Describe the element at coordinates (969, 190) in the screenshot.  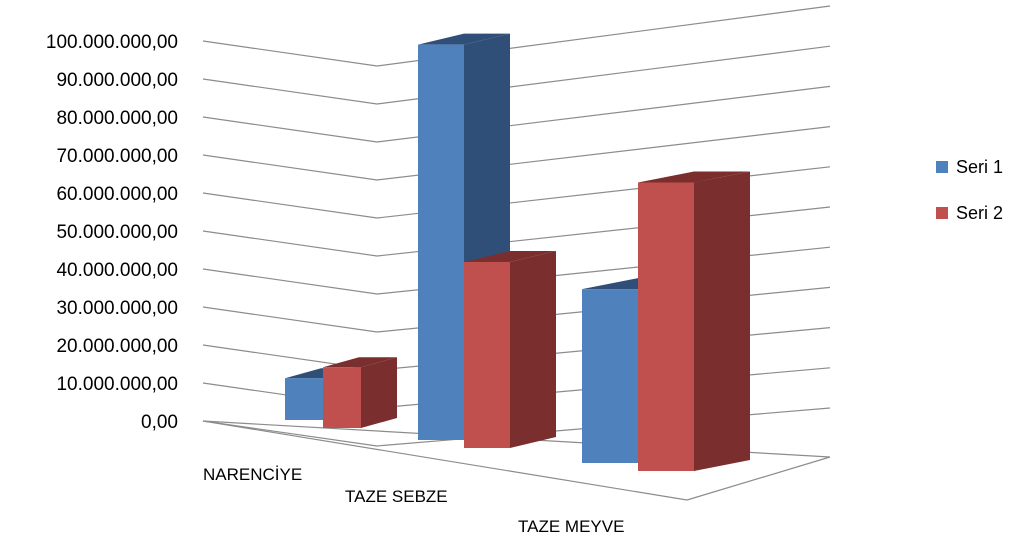
I see `legend: Seri 1 Seri 2` at that location.